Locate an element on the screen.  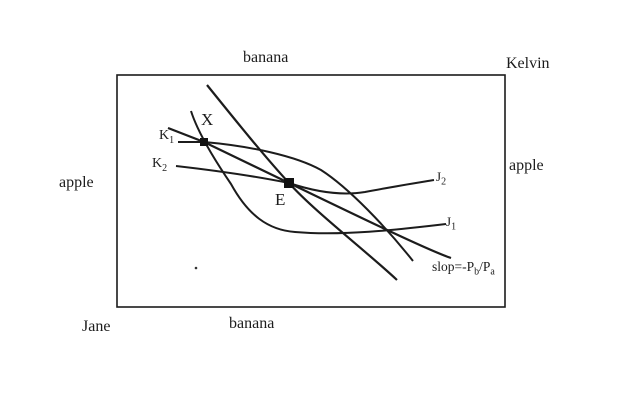
axis-label-banana-bottom: banana is located at coordinates (252, 323).